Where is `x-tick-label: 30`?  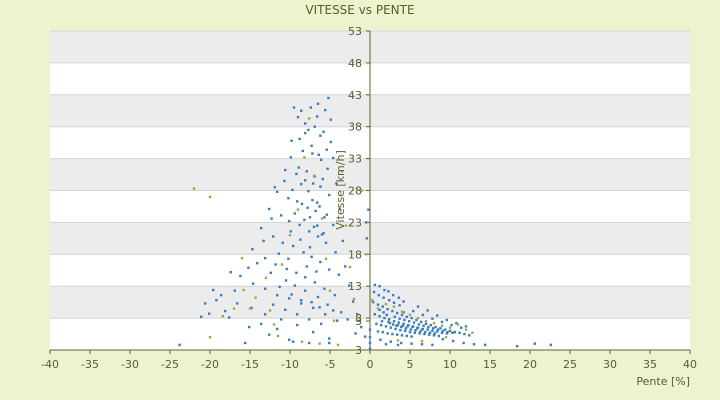
x-tick-label: 30 is located at coordinates (610, 364).